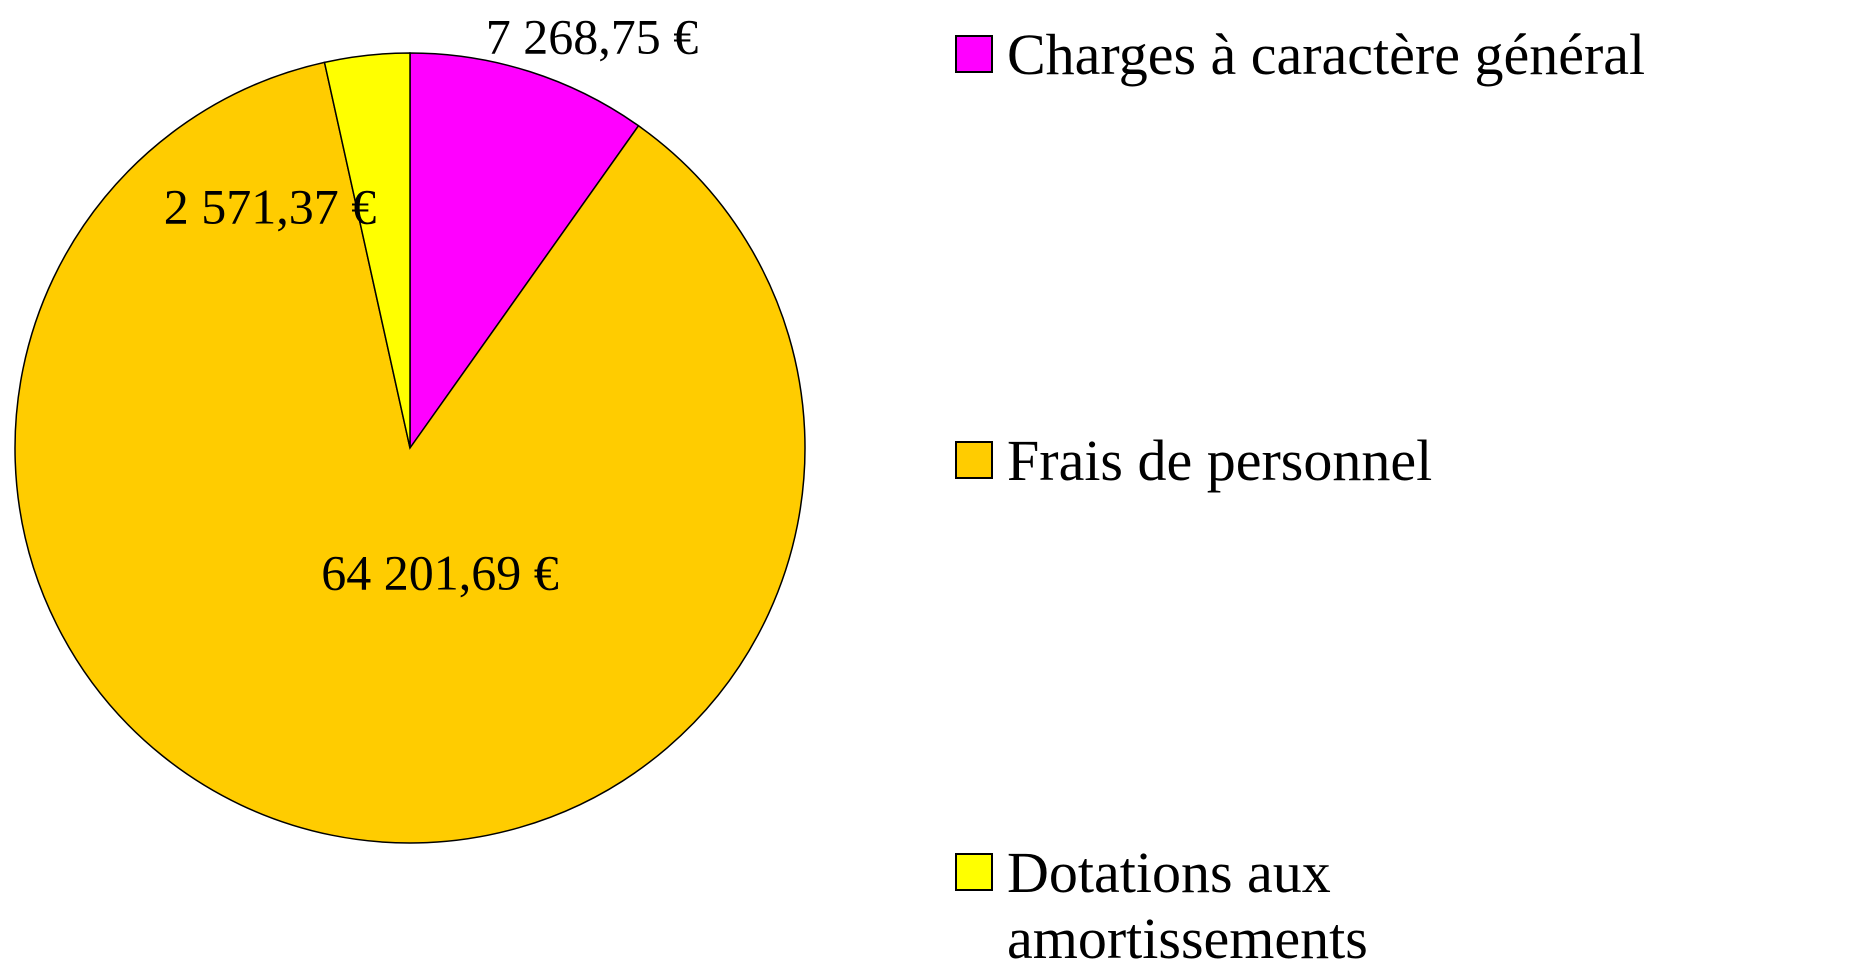  Describe the element at coordinates (440, 572) in the screenshot. I see `data-label: 64 201,69 €` at that location.